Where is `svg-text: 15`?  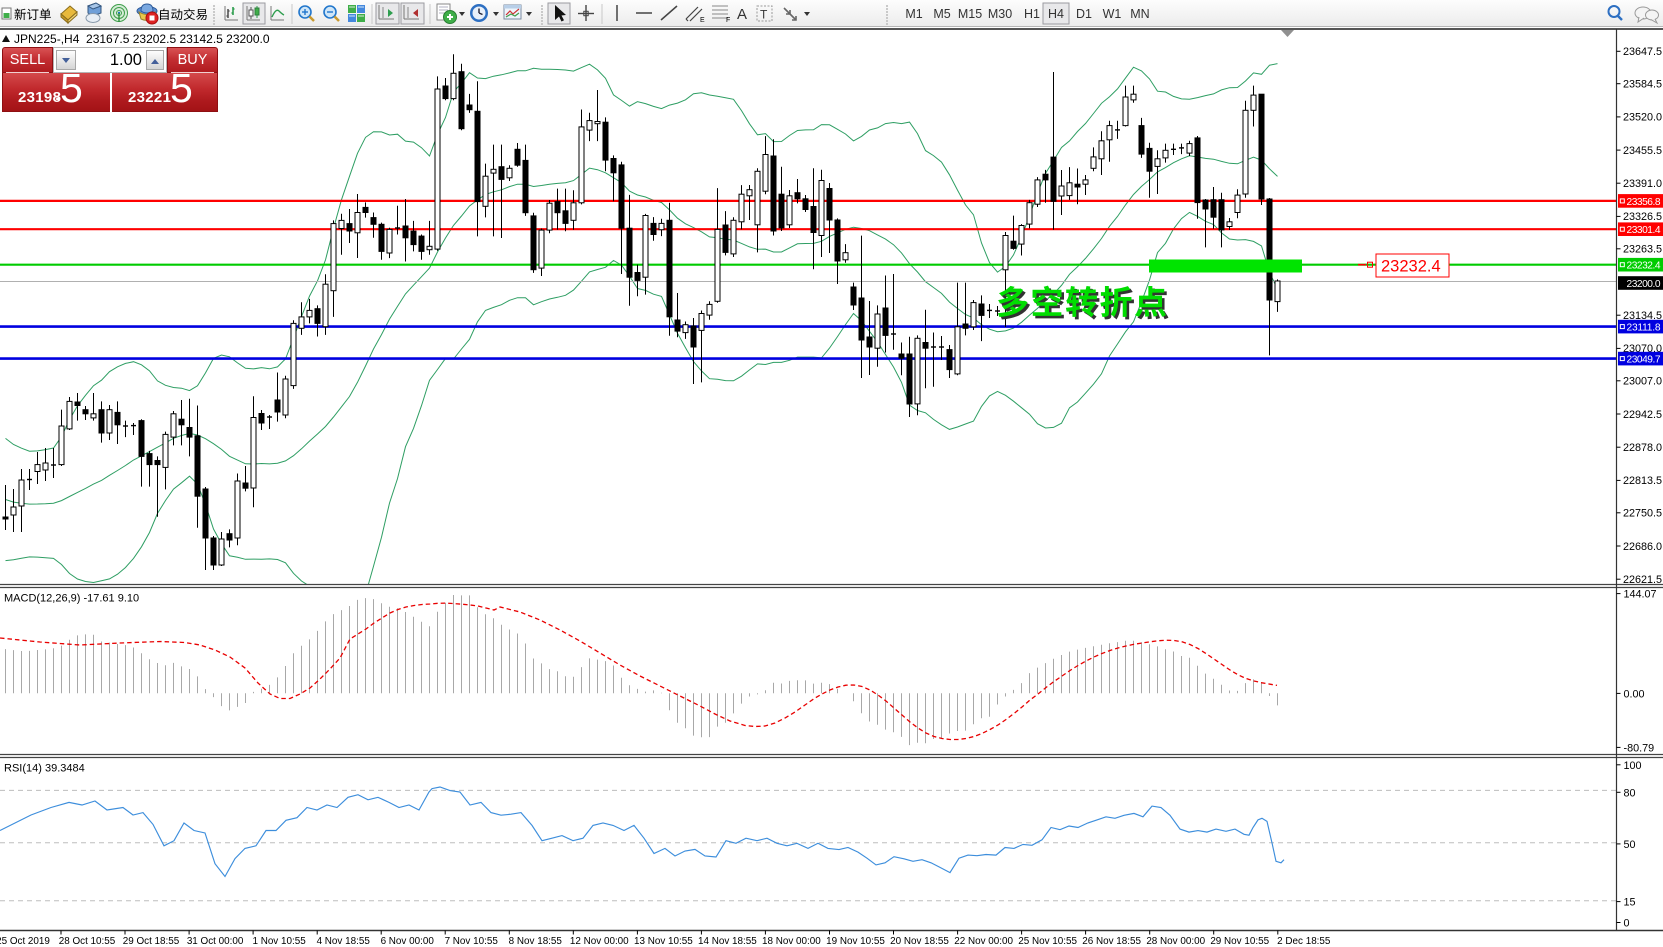 svg-text: 15 is located at coordinates (1630, 903).